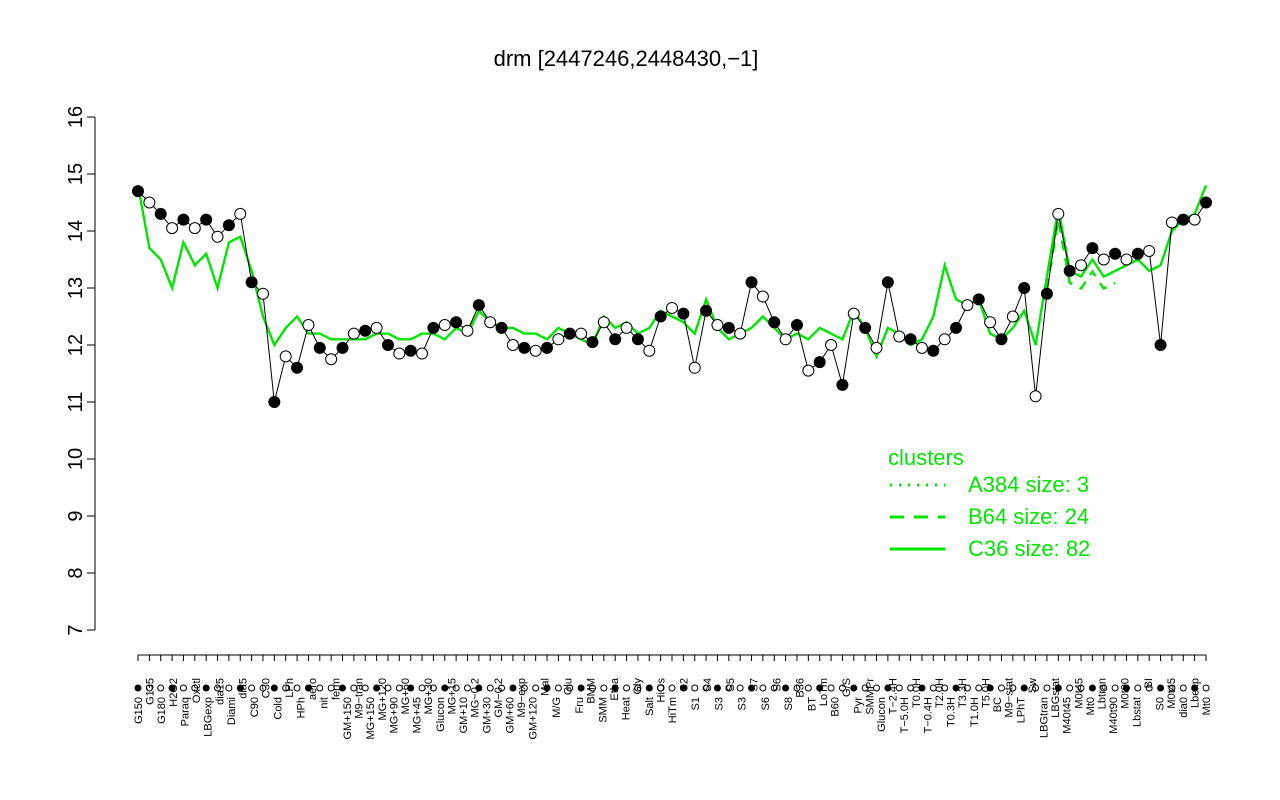 The height and width of the screenshot is (800, 1280). What do you see at coordinates (940, 693) in the screenshot?
I see `x-tick-label: T2.0H` at bounding box center [940, 693].